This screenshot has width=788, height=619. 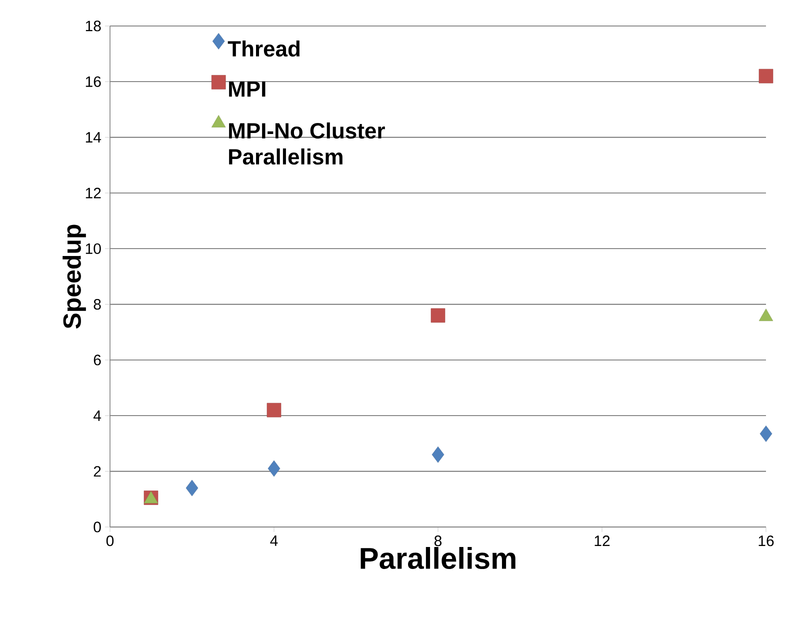 I want to click on y-tick-label: 18, so click(x=93, y=26).